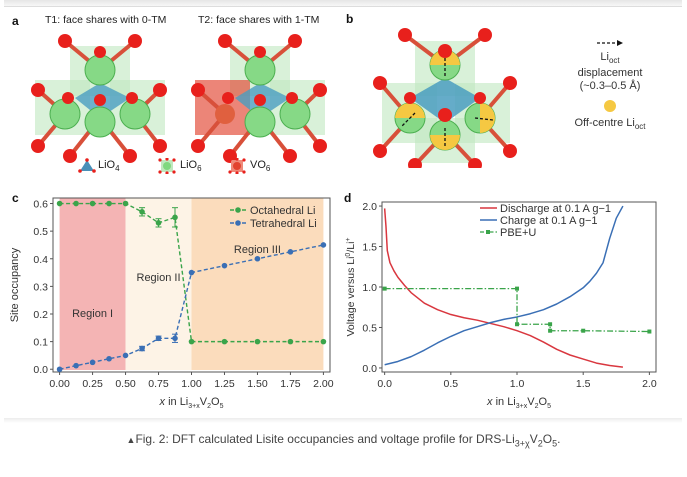  What do you see at coordinates (369, 328) in the screenshot?
I see `y-tick-label: 0.5` at bounding box center [369, 328].